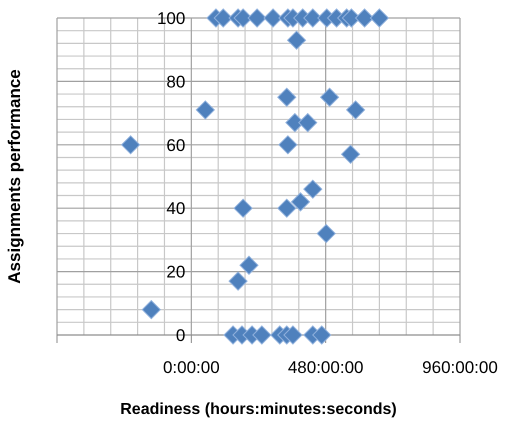 The height and width of the screenshot is (422, 519). What do you see at coordinates (176, 272) in the screenshot?
I see `y-tick-label: 20` at bounding box center [176, 272].